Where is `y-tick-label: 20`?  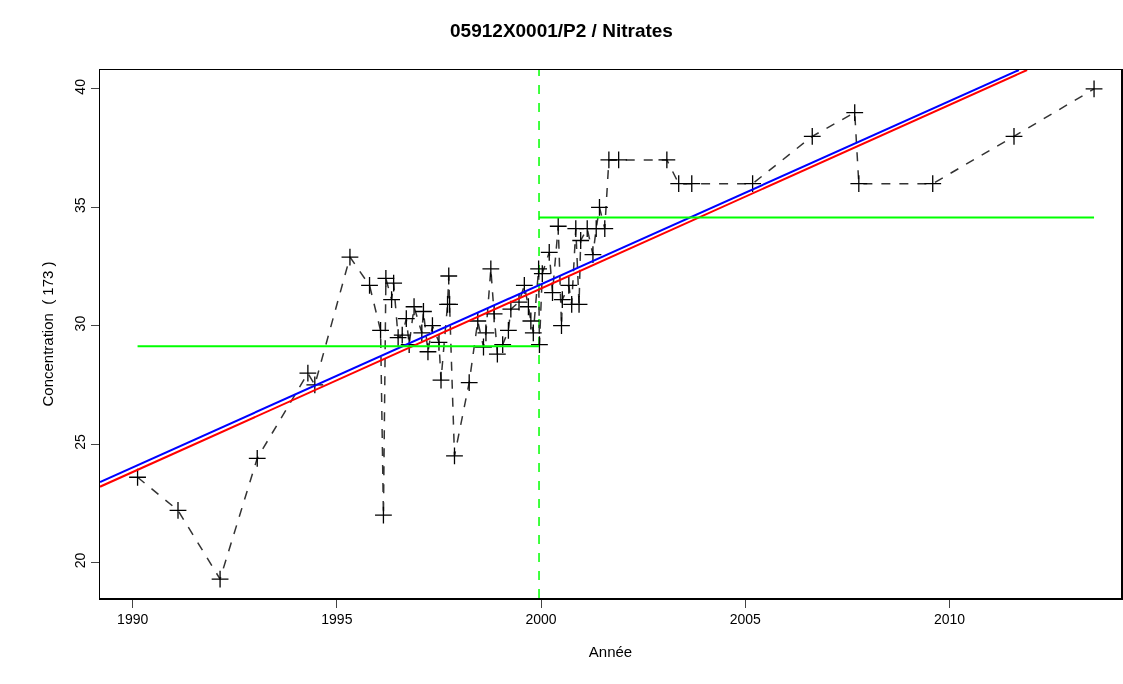
y-tick-label: 20 is located at coordinates (79, 560).